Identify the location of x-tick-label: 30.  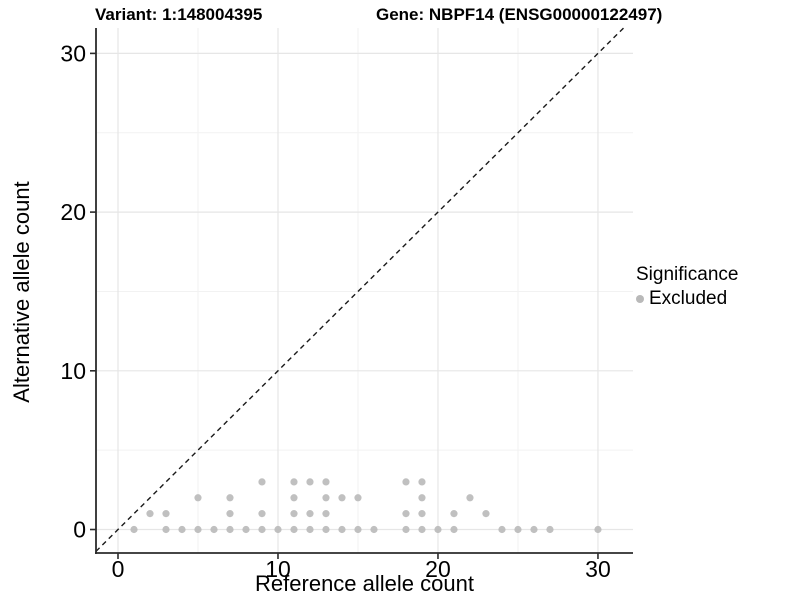
(598, 569).